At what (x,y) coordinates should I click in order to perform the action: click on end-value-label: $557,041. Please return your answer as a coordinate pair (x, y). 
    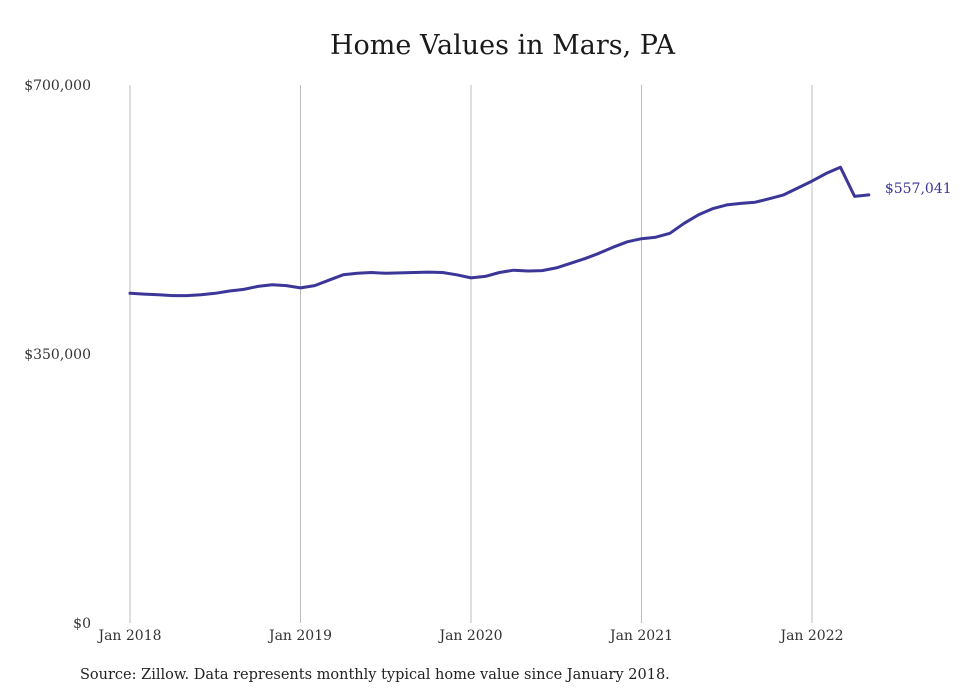
    Looking at the image, I should click on (918, 189).